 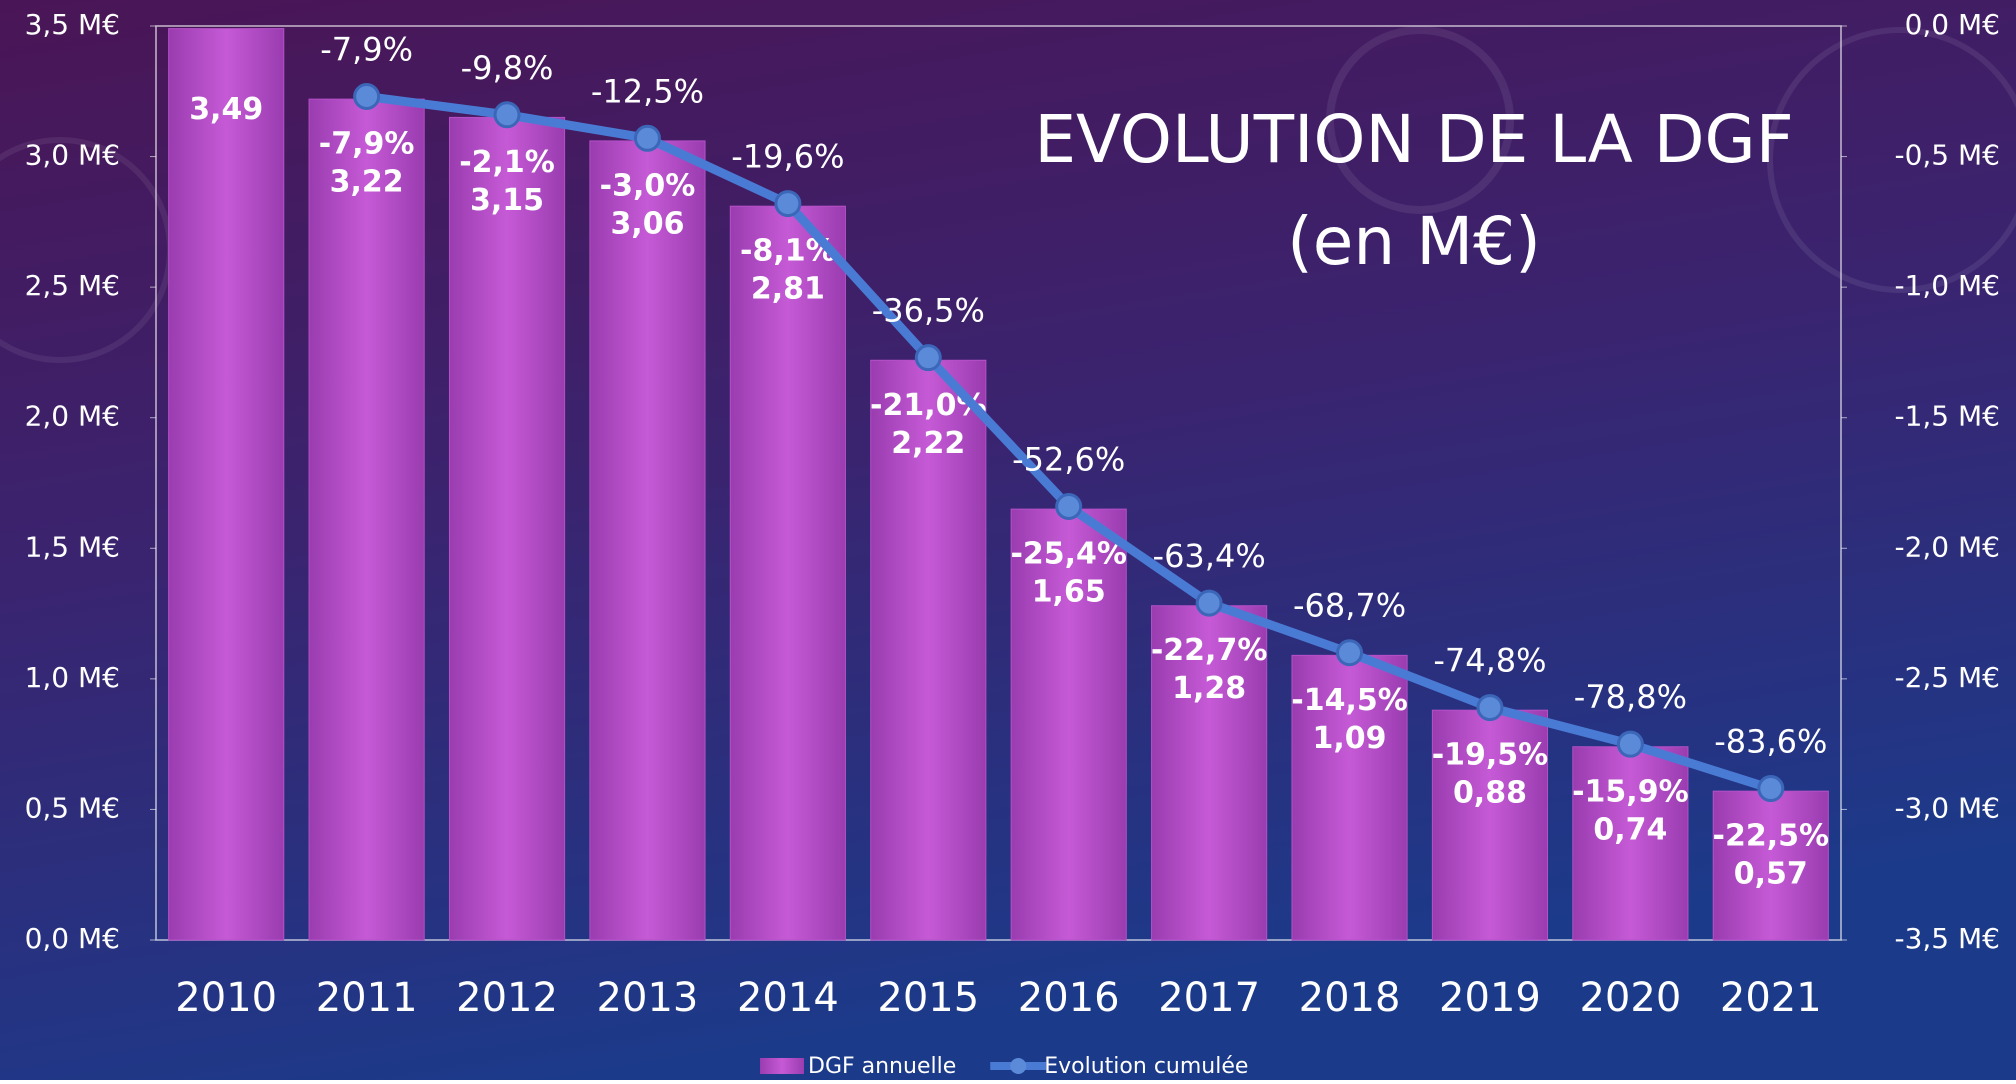 What do you see at coordinates (1069, 592) in the screenshot?
I see `value-label: 1,65` at bounding box center [1069, 592].